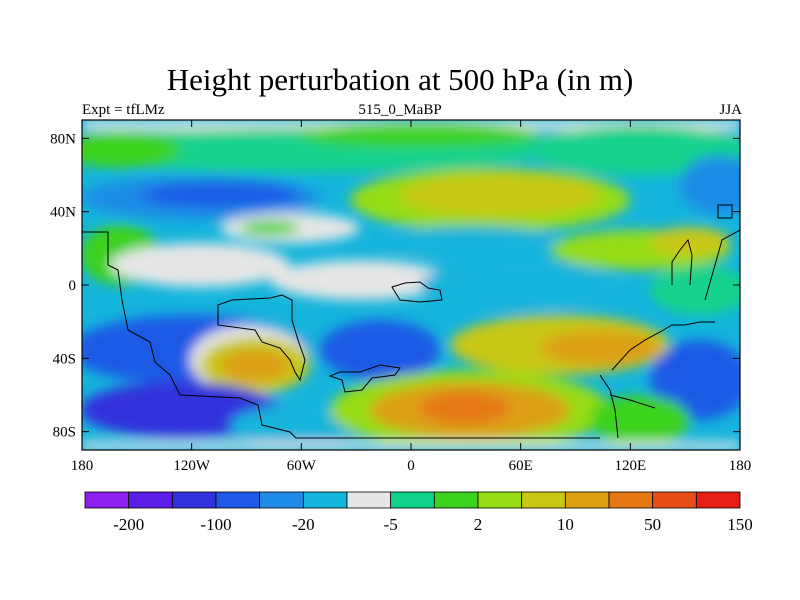 The width and height of the screenshot is (800, 600). Describe the element at coordinates (192, 466) in the screenshot. I see `lon-tick-label: 120W` at that location.